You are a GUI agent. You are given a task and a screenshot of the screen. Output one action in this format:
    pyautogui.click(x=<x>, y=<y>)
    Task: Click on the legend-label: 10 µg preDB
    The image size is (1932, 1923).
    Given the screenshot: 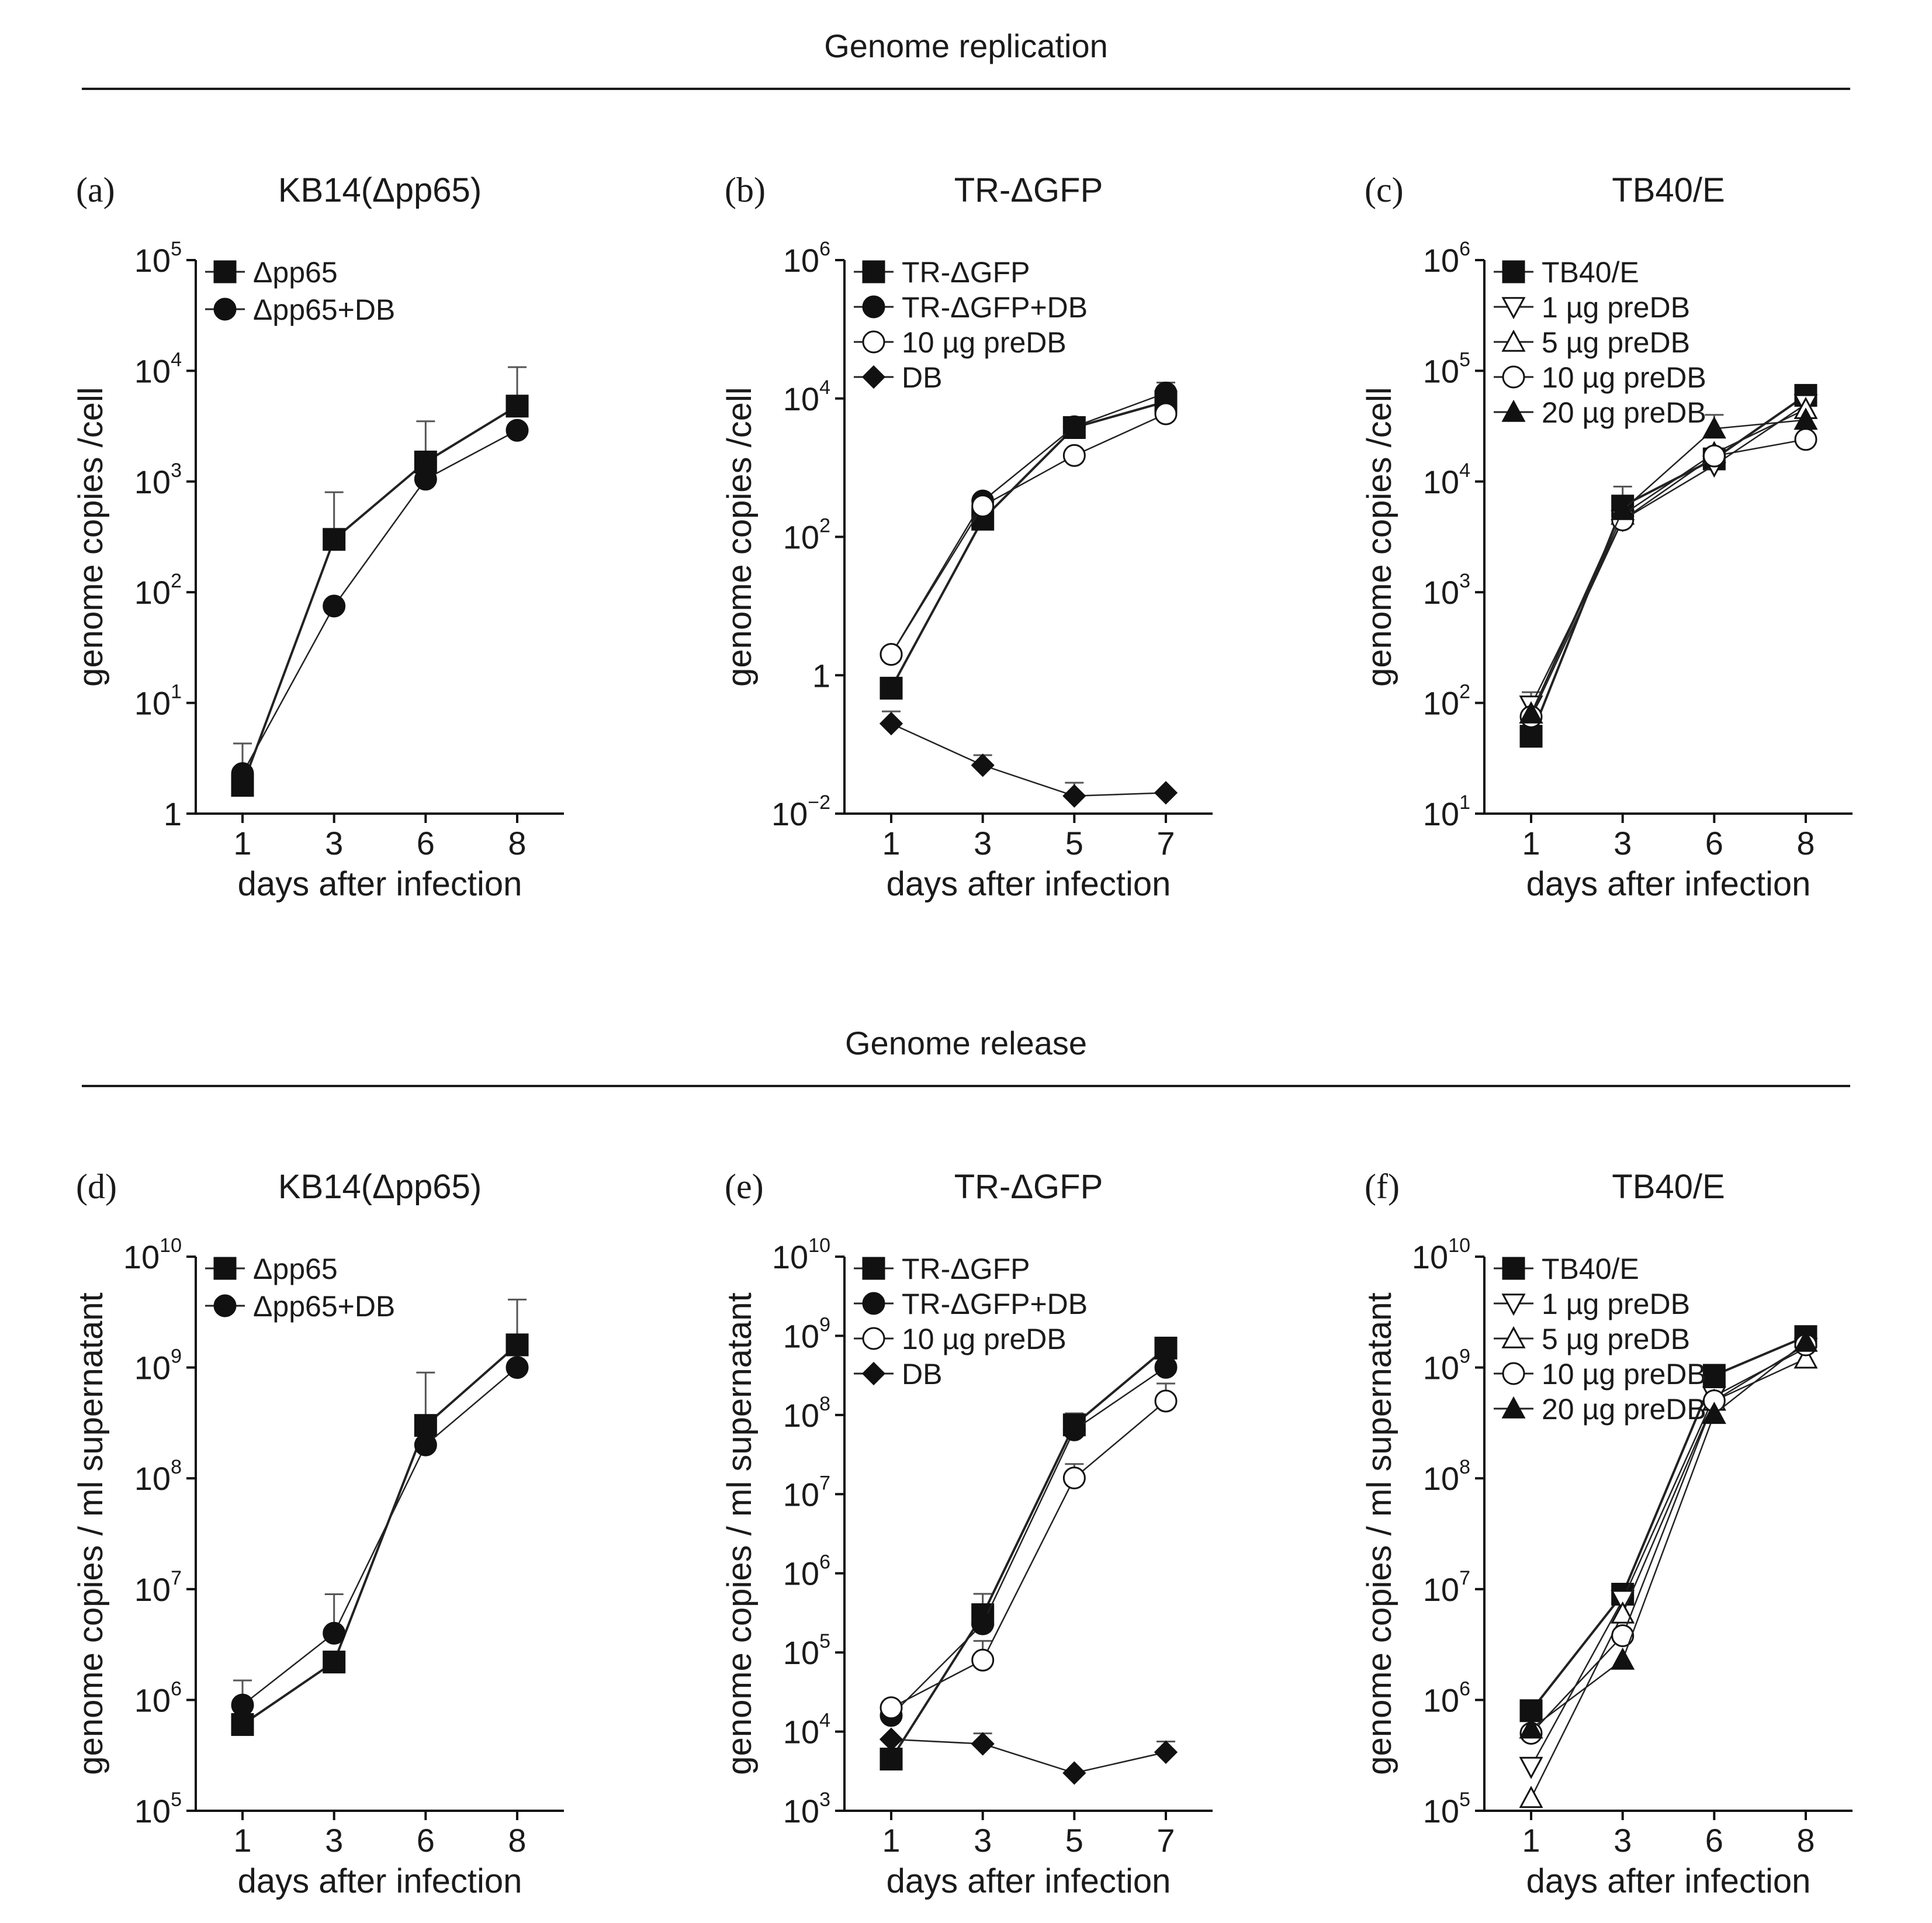 What is the action you would take?
    pyautogui.click(x=984, y=1339)
    